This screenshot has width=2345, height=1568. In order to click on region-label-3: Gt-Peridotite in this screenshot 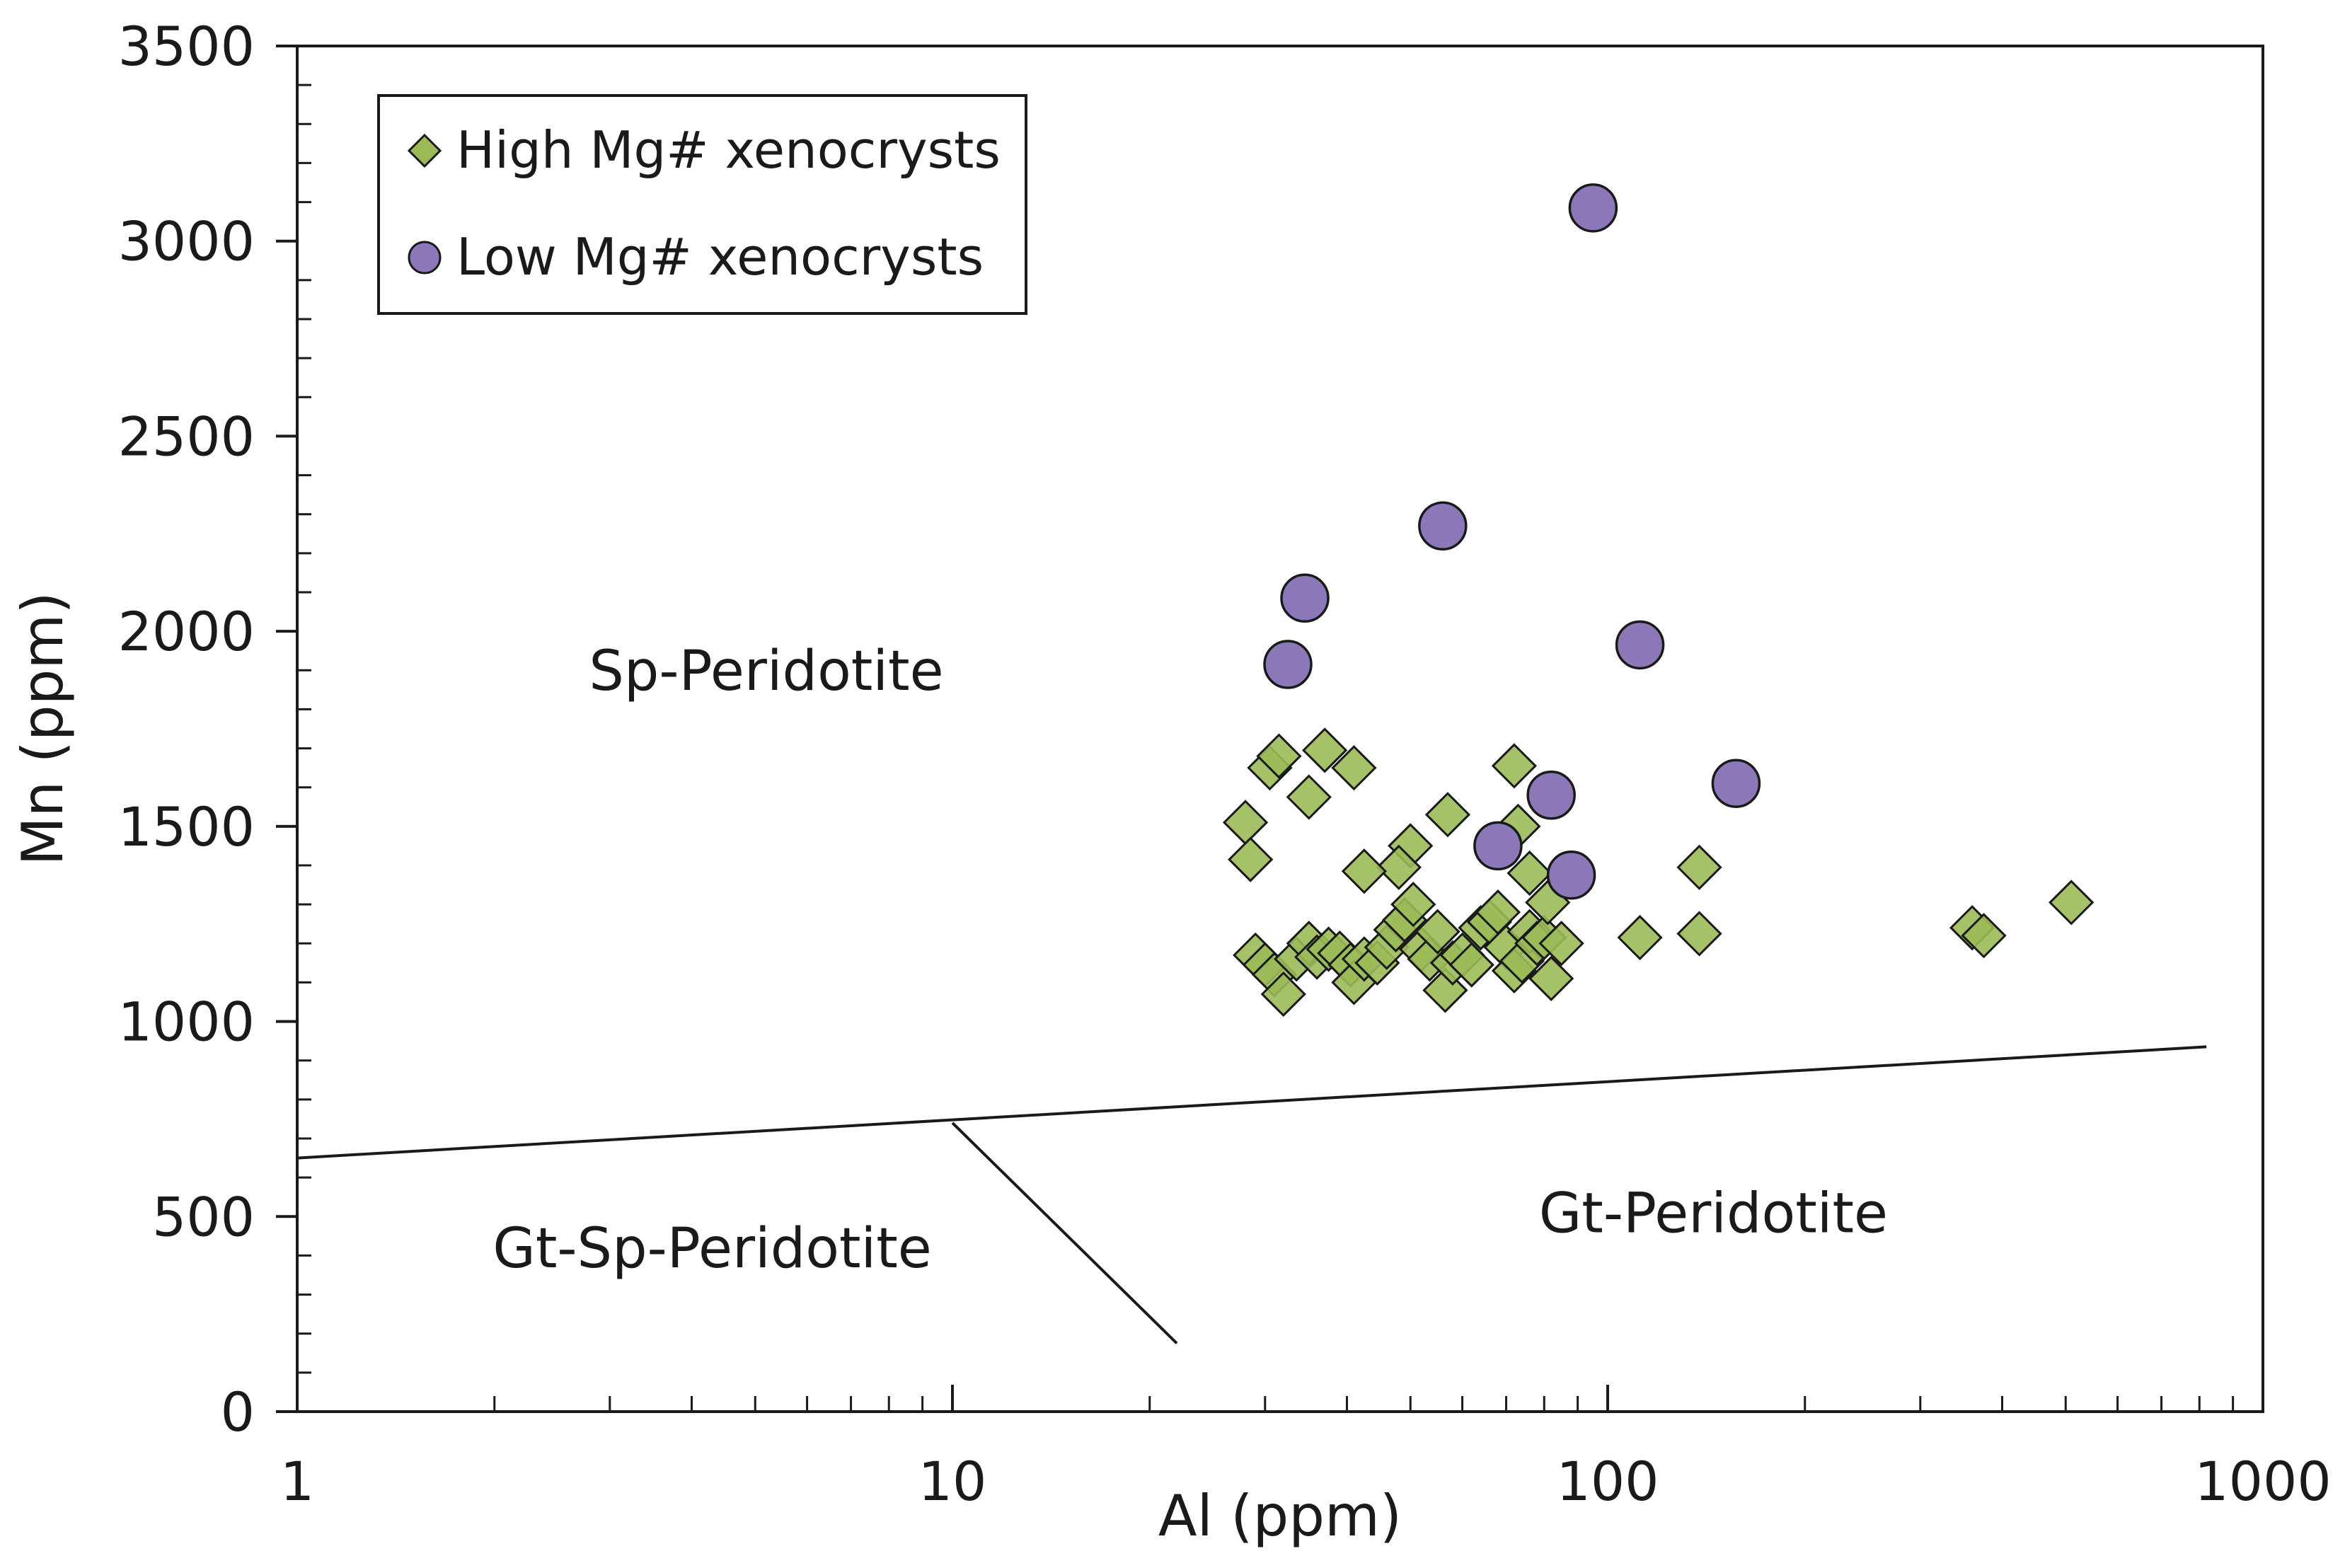, I will do `click(1713, 1213)`.